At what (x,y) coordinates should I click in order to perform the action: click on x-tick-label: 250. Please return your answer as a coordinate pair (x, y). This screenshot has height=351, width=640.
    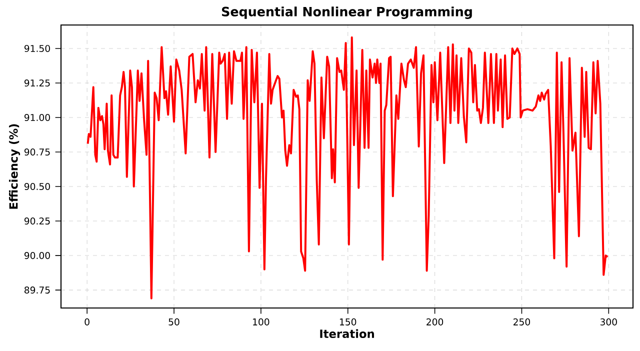
    Looking at the image, I should click on (522, 322).